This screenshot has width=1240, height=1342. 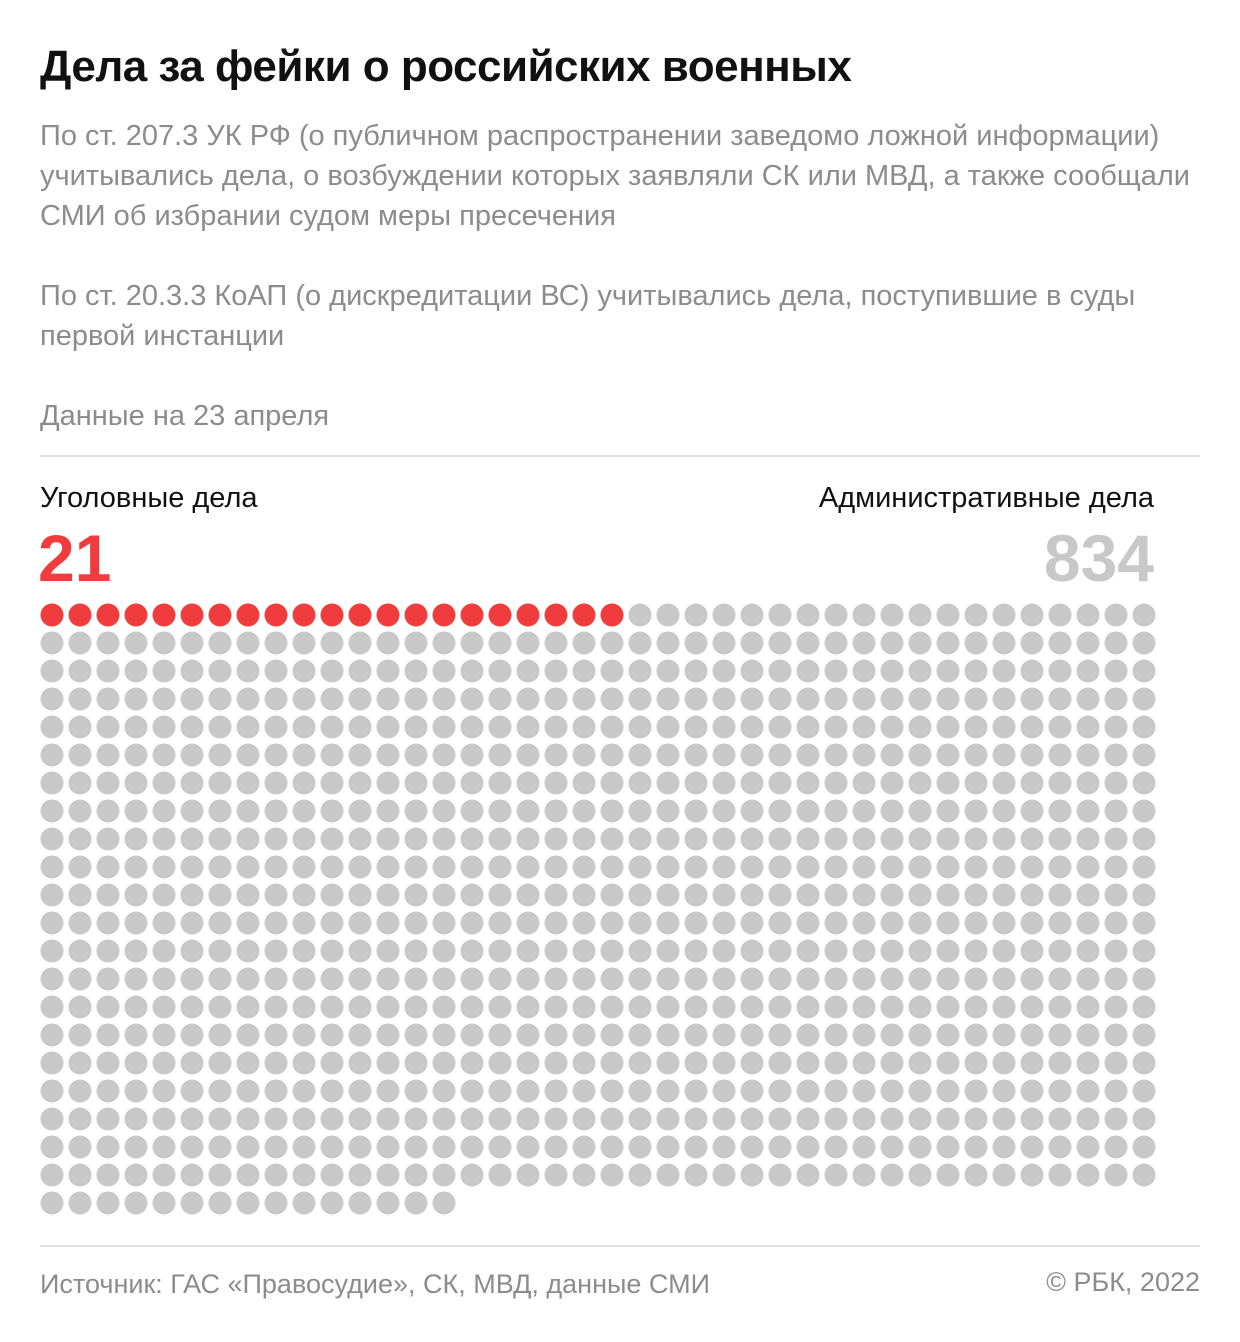 What do you see at coordinates (149, 498) in the screenshot?
I see `criminal-cases-label: Уголовные дела` at bounding box center [149, 498].